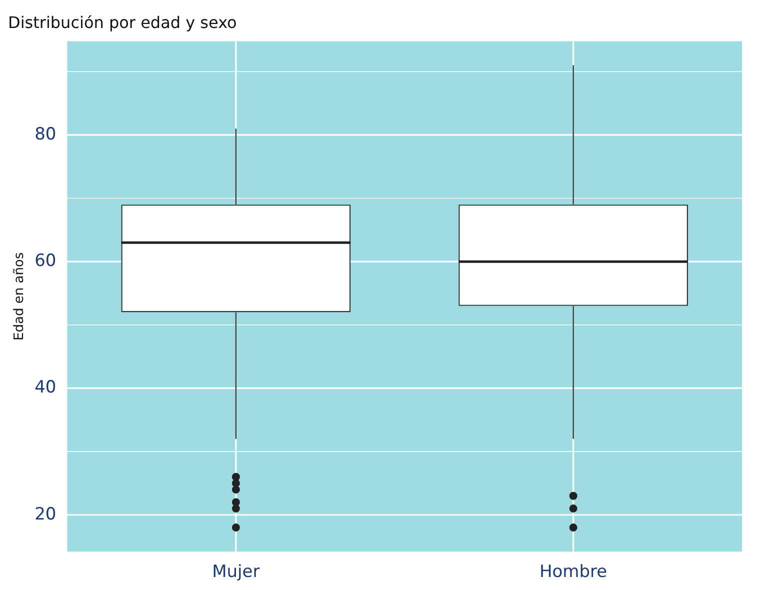  What do you see at coordinates (45, 388) in the screenshot?
I see `y-tick-label: 40` at bounding box center [45, 388].